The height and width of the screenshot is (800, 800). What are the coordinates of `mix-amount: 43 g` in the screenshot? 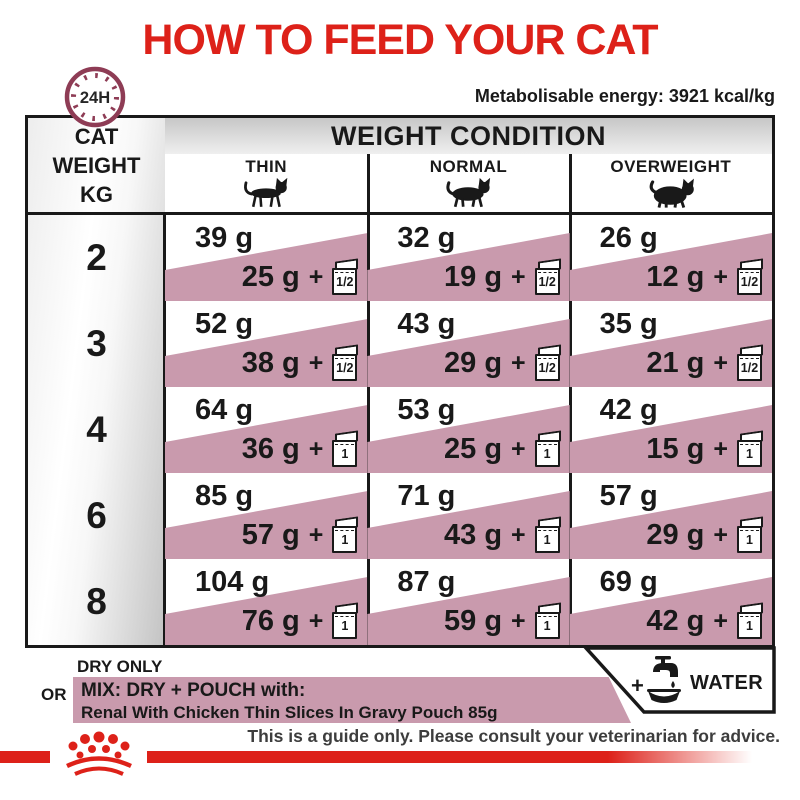 It's located at (473, 535).